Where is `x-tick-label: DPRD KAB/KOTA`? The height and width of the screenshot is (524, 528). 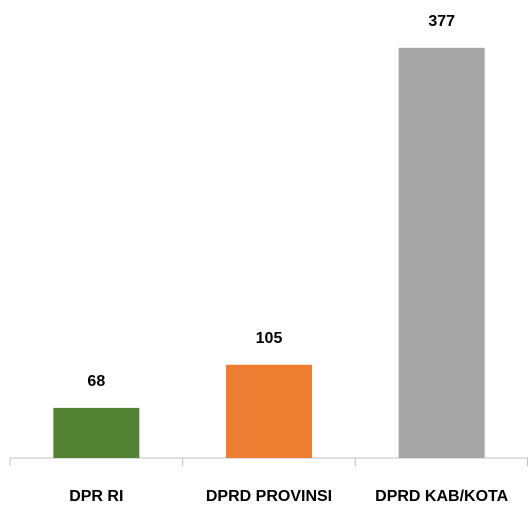
x-tick-label: DPRD KAB/KOTA is located at coordinates (441, 496).